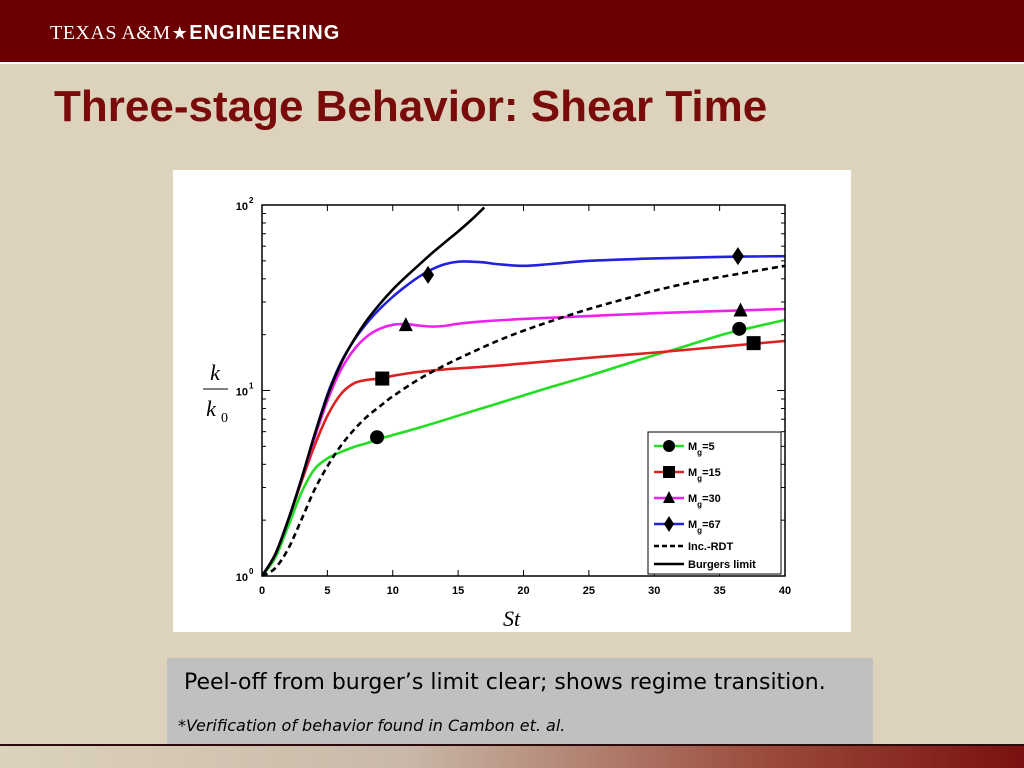  I want to click on header-bar: TEXAS A&M★ENGINEERING, so click(512, 32).